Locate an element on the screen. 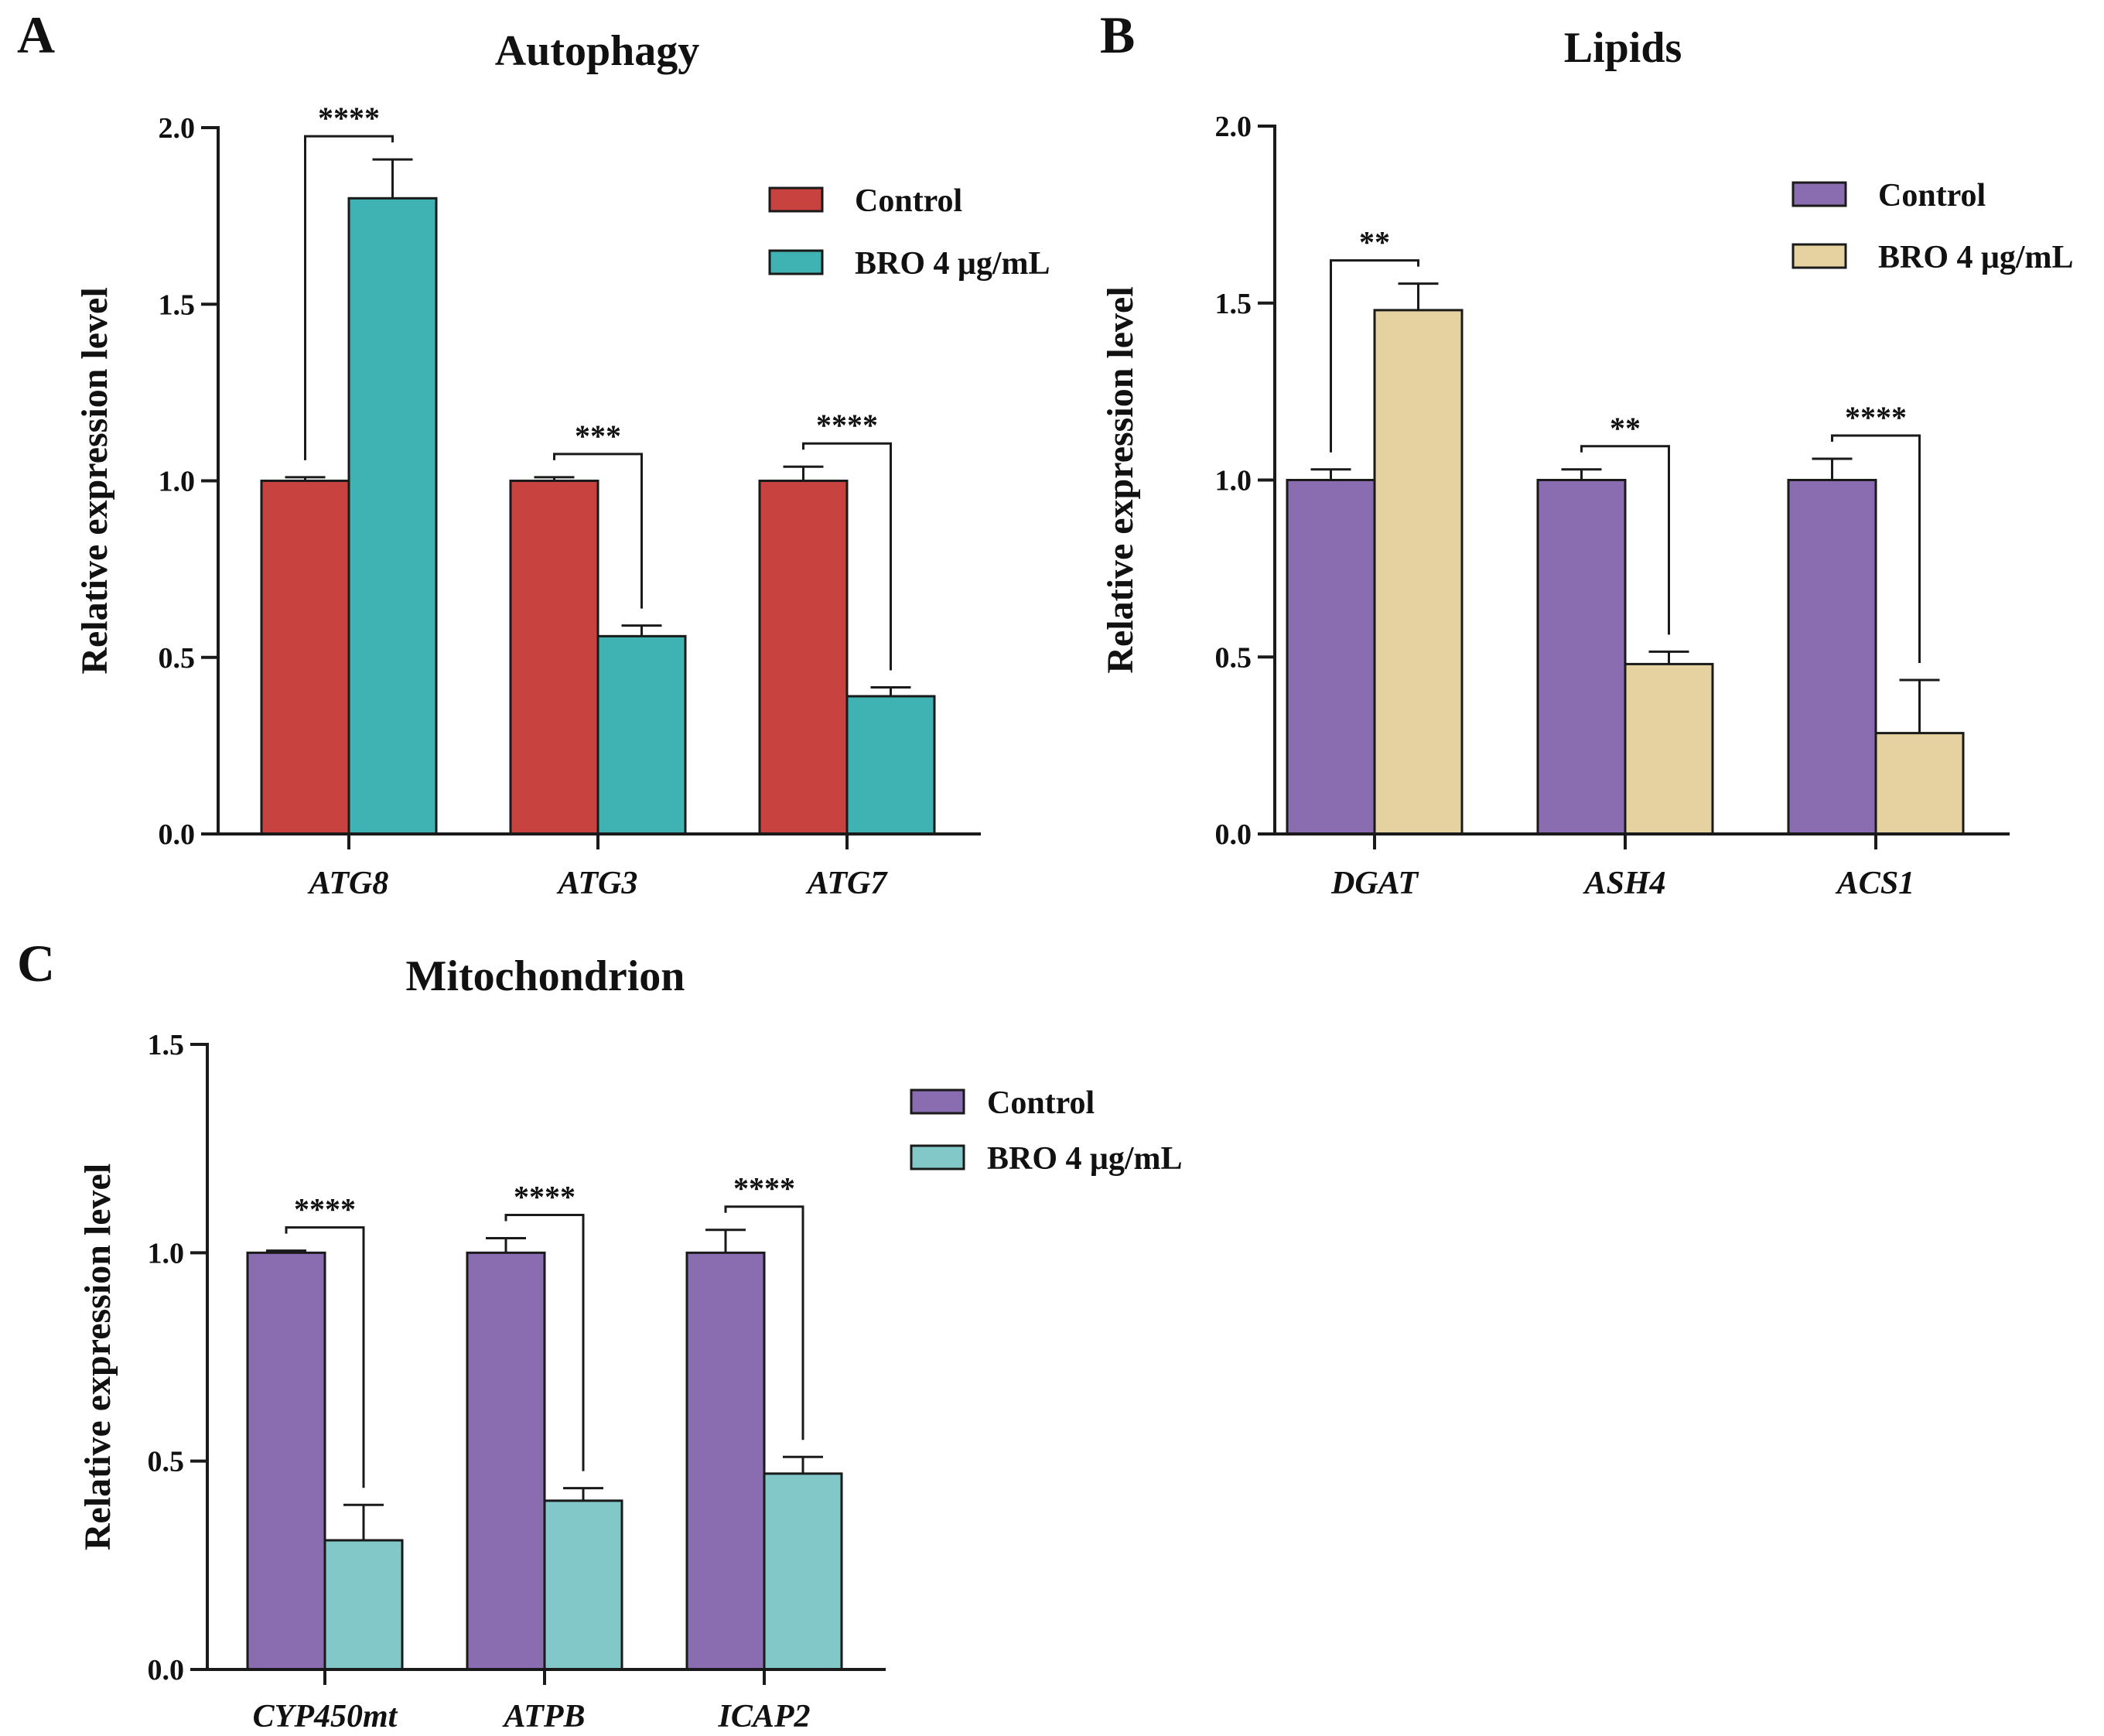 The height and width of the screenshot is (1736, 2104). x-tick-label: ATG7 is located at coordinates (847, 883).